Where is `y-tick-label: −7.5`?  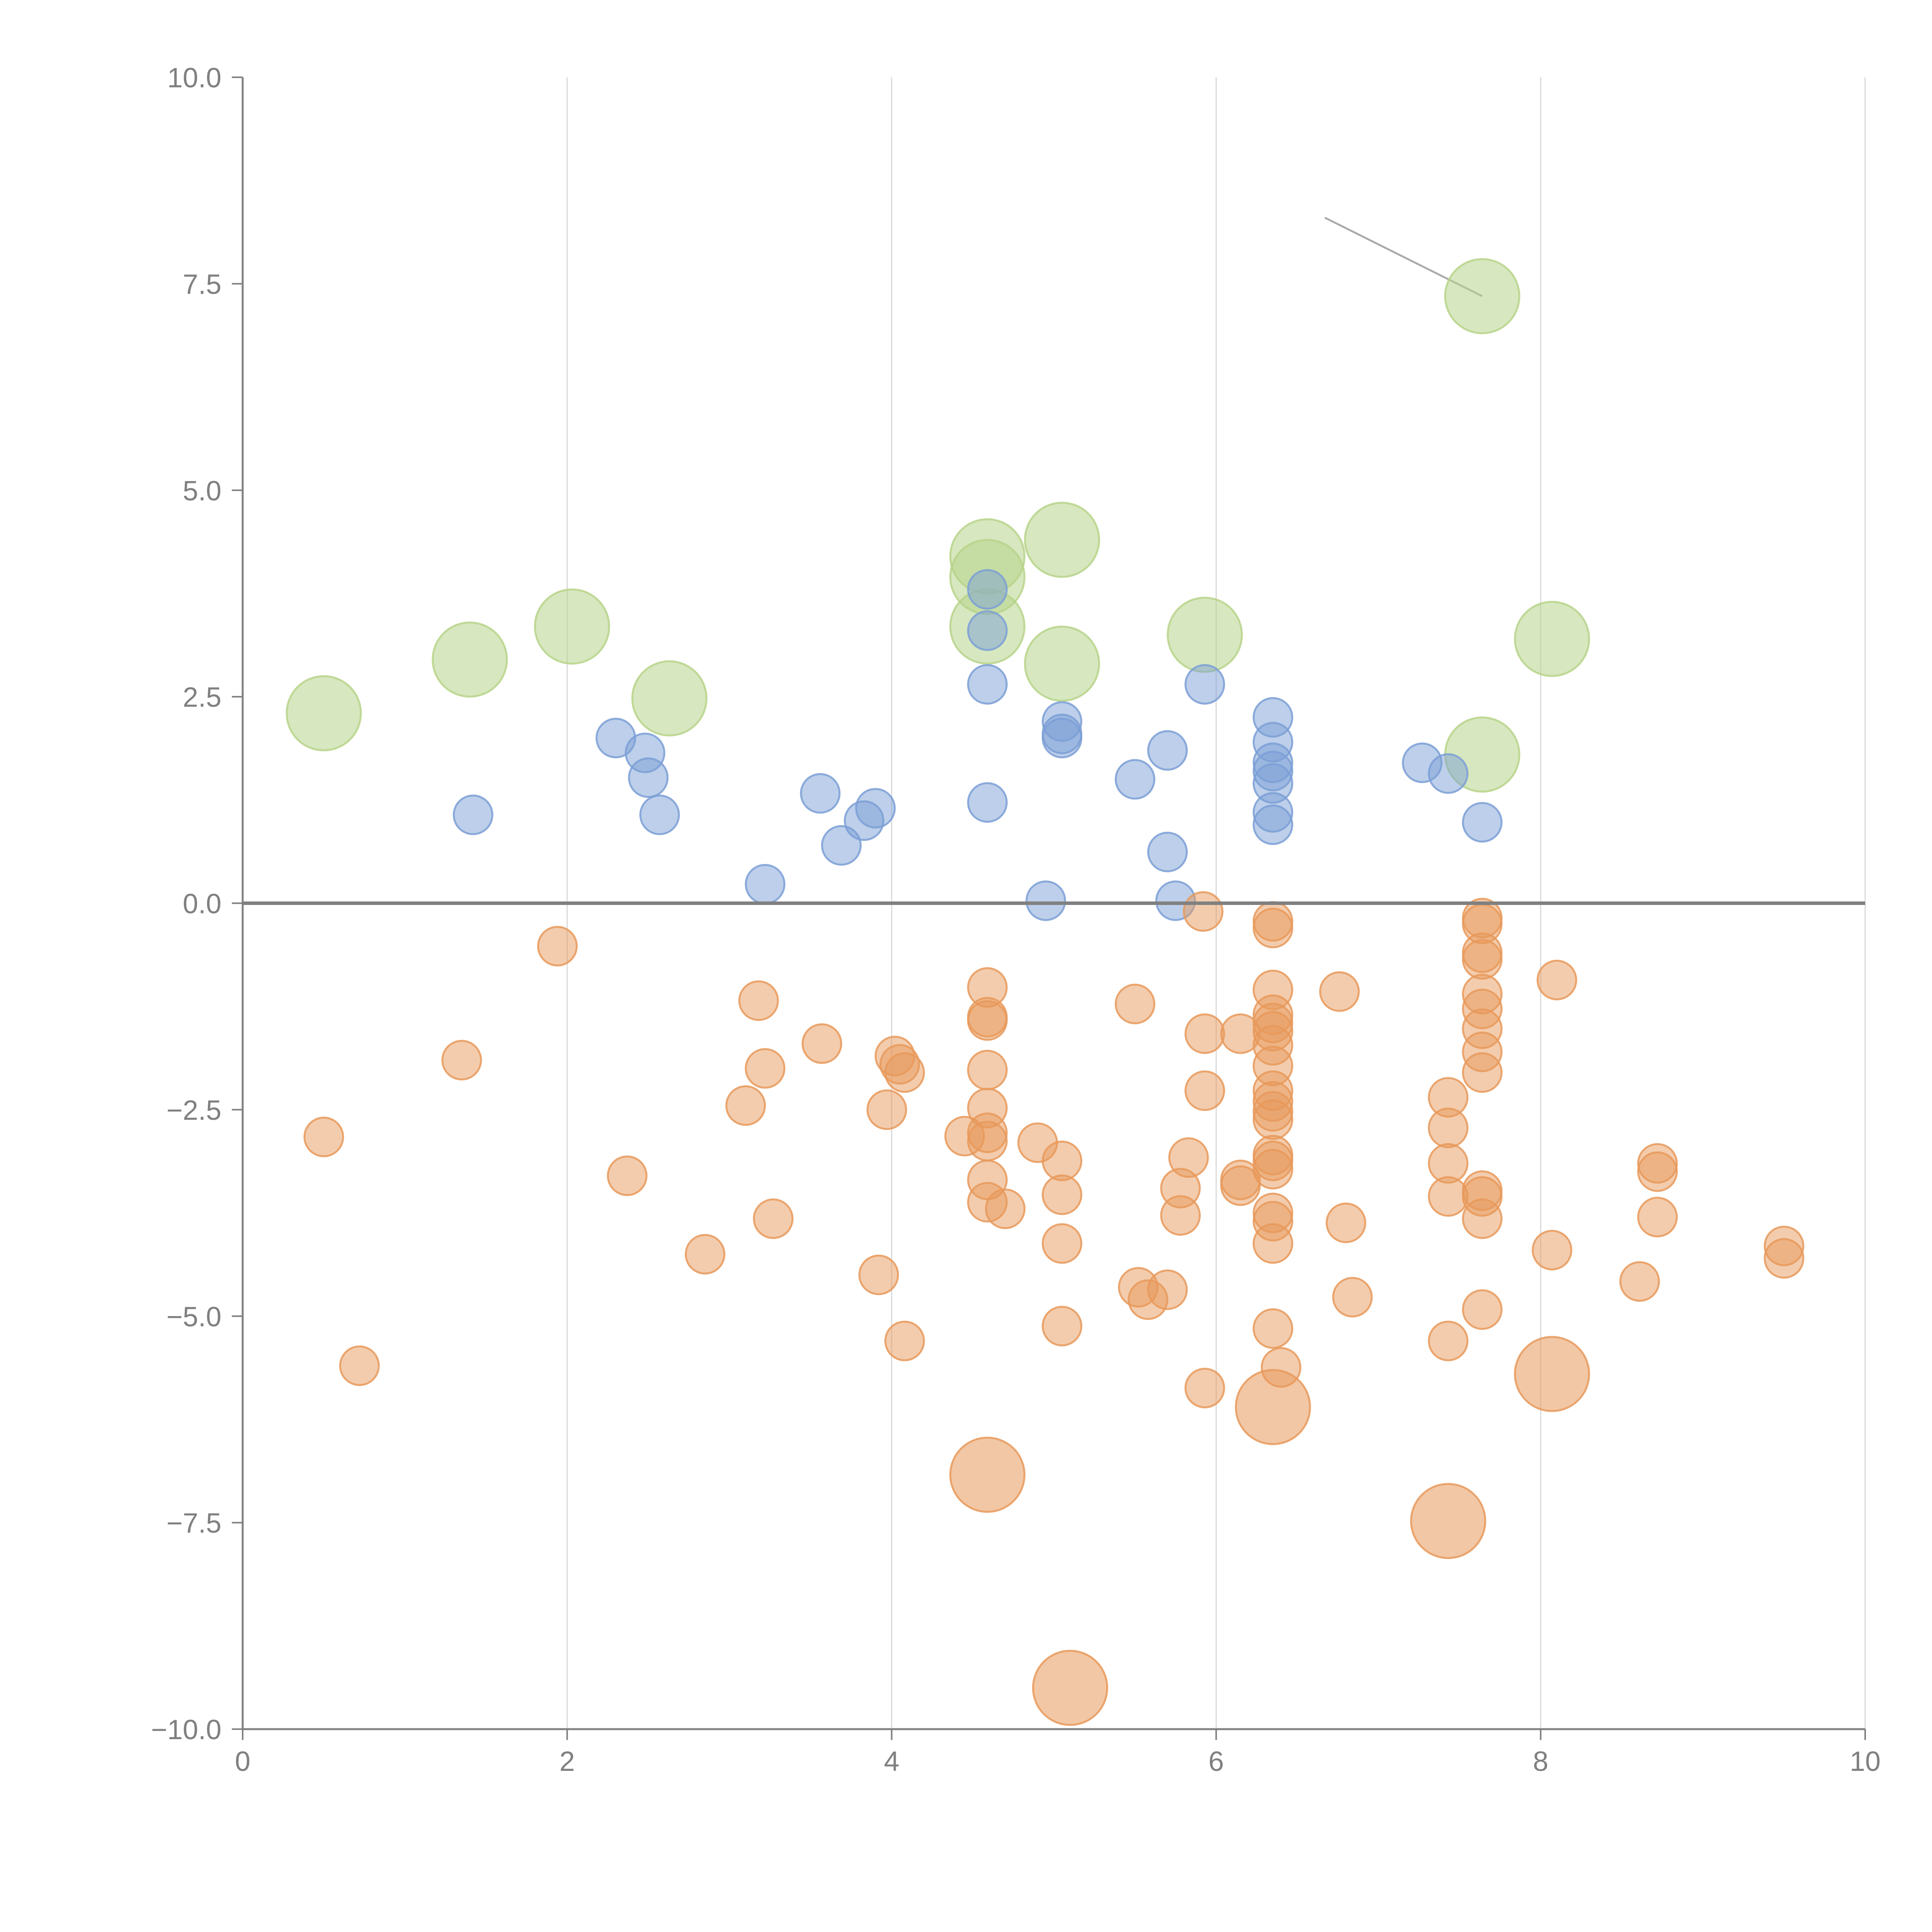 y-tick-label: −7.5 is located at coordinates (194, 1524).